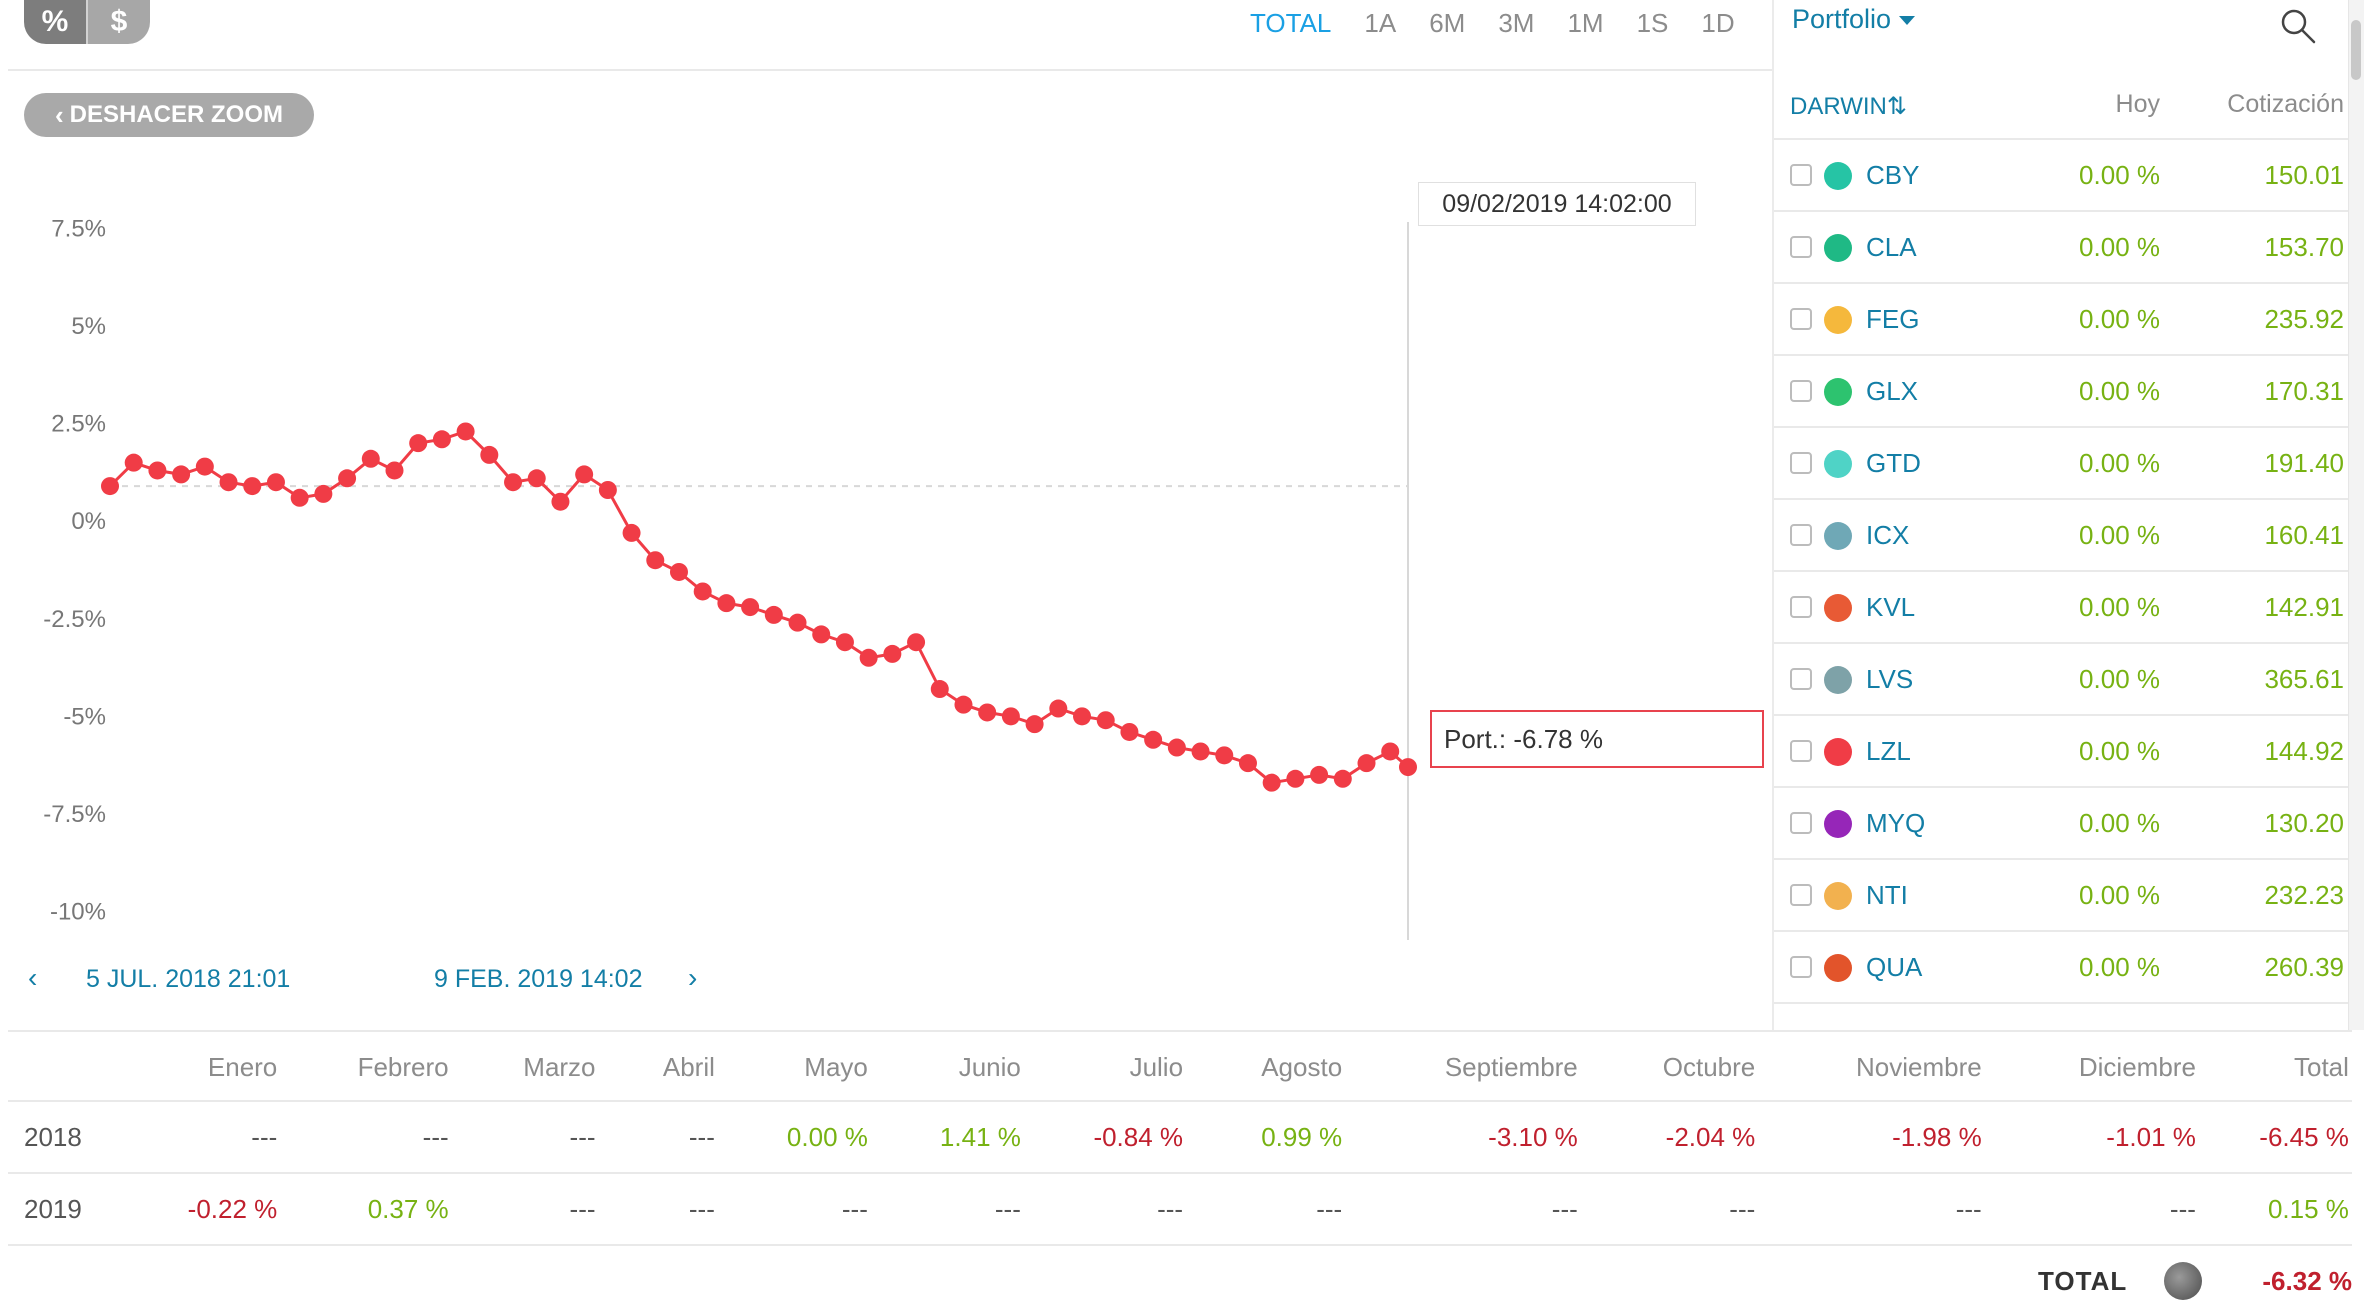  What do you see at coordinates (1652, 23) in the screenshot?
I see `range-1s-button: 1S` at bounding box center [1652, 23].